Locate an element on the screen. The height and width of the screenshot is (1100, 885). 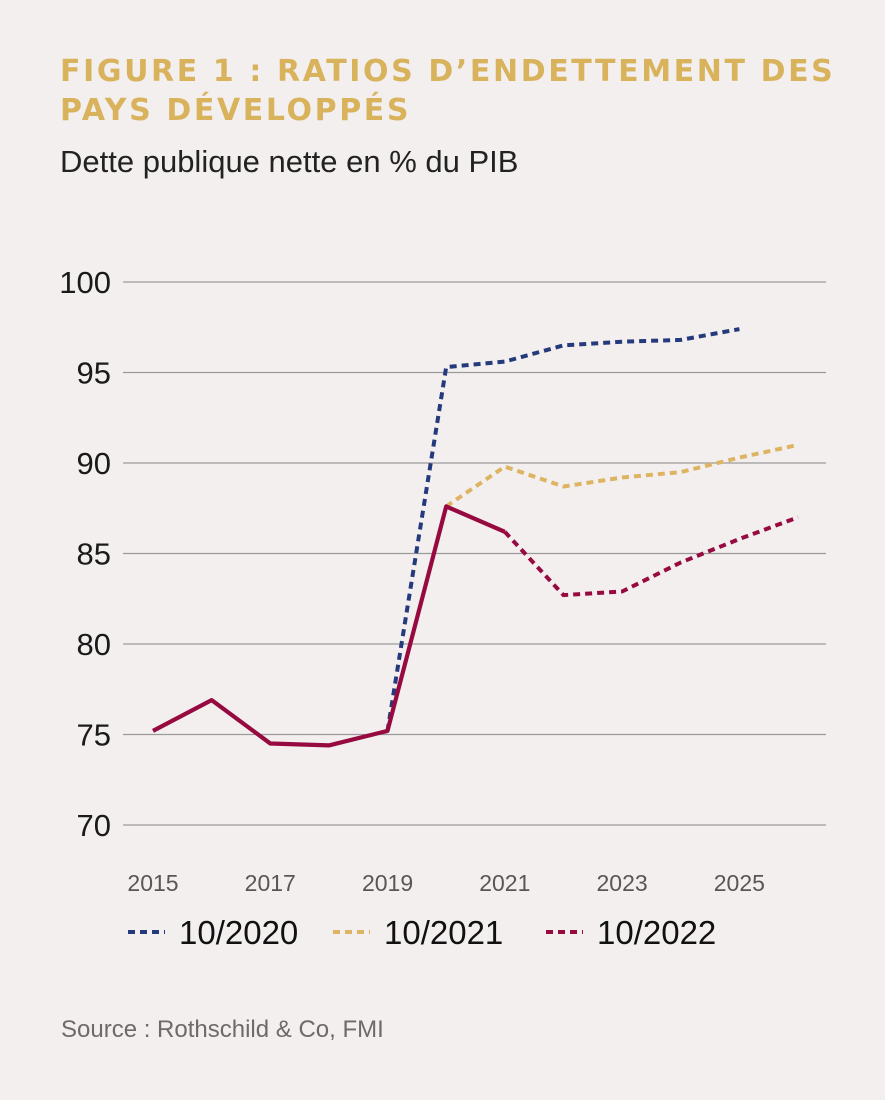
series-line-10-2020 is located at coordinates (562, 529).